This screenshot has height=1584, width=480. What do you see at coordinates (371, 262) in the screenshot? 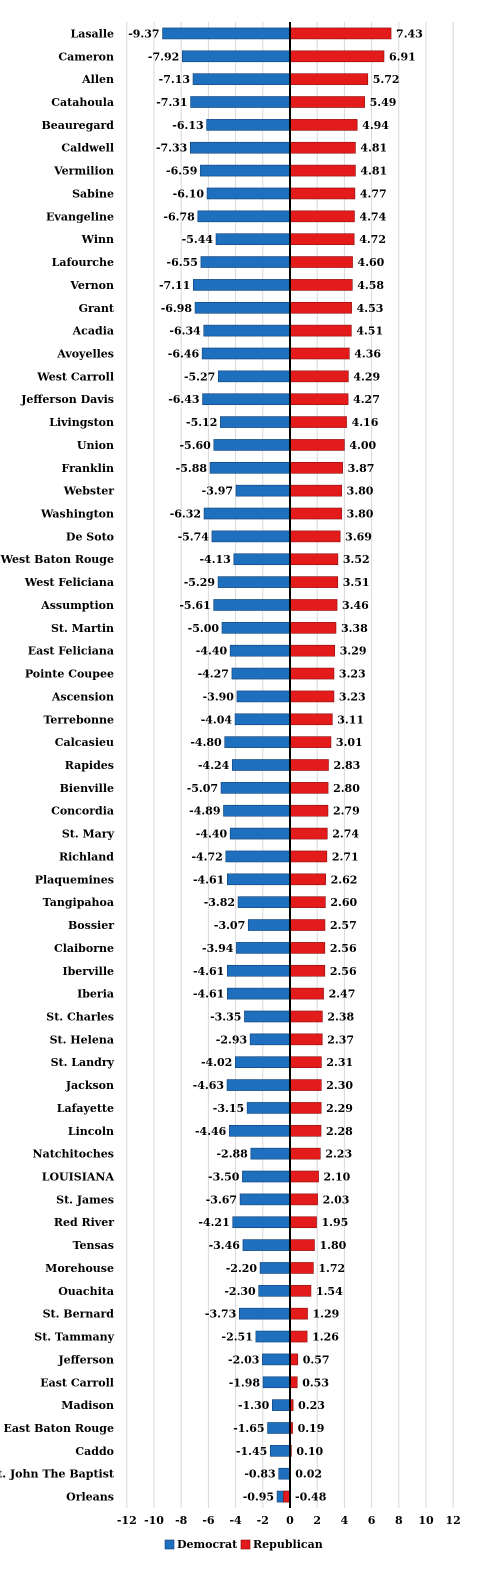
I see `value-label-republican-10: 4.60` at bounding box center [371, 262].